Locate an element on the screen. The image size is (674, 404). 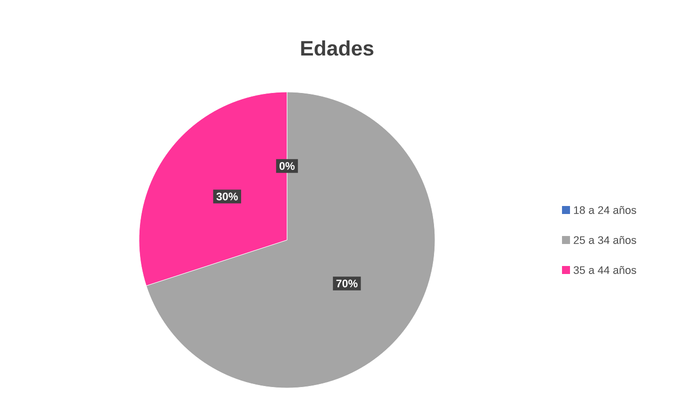
data-label: 70% is located at coordinates (347, 284).